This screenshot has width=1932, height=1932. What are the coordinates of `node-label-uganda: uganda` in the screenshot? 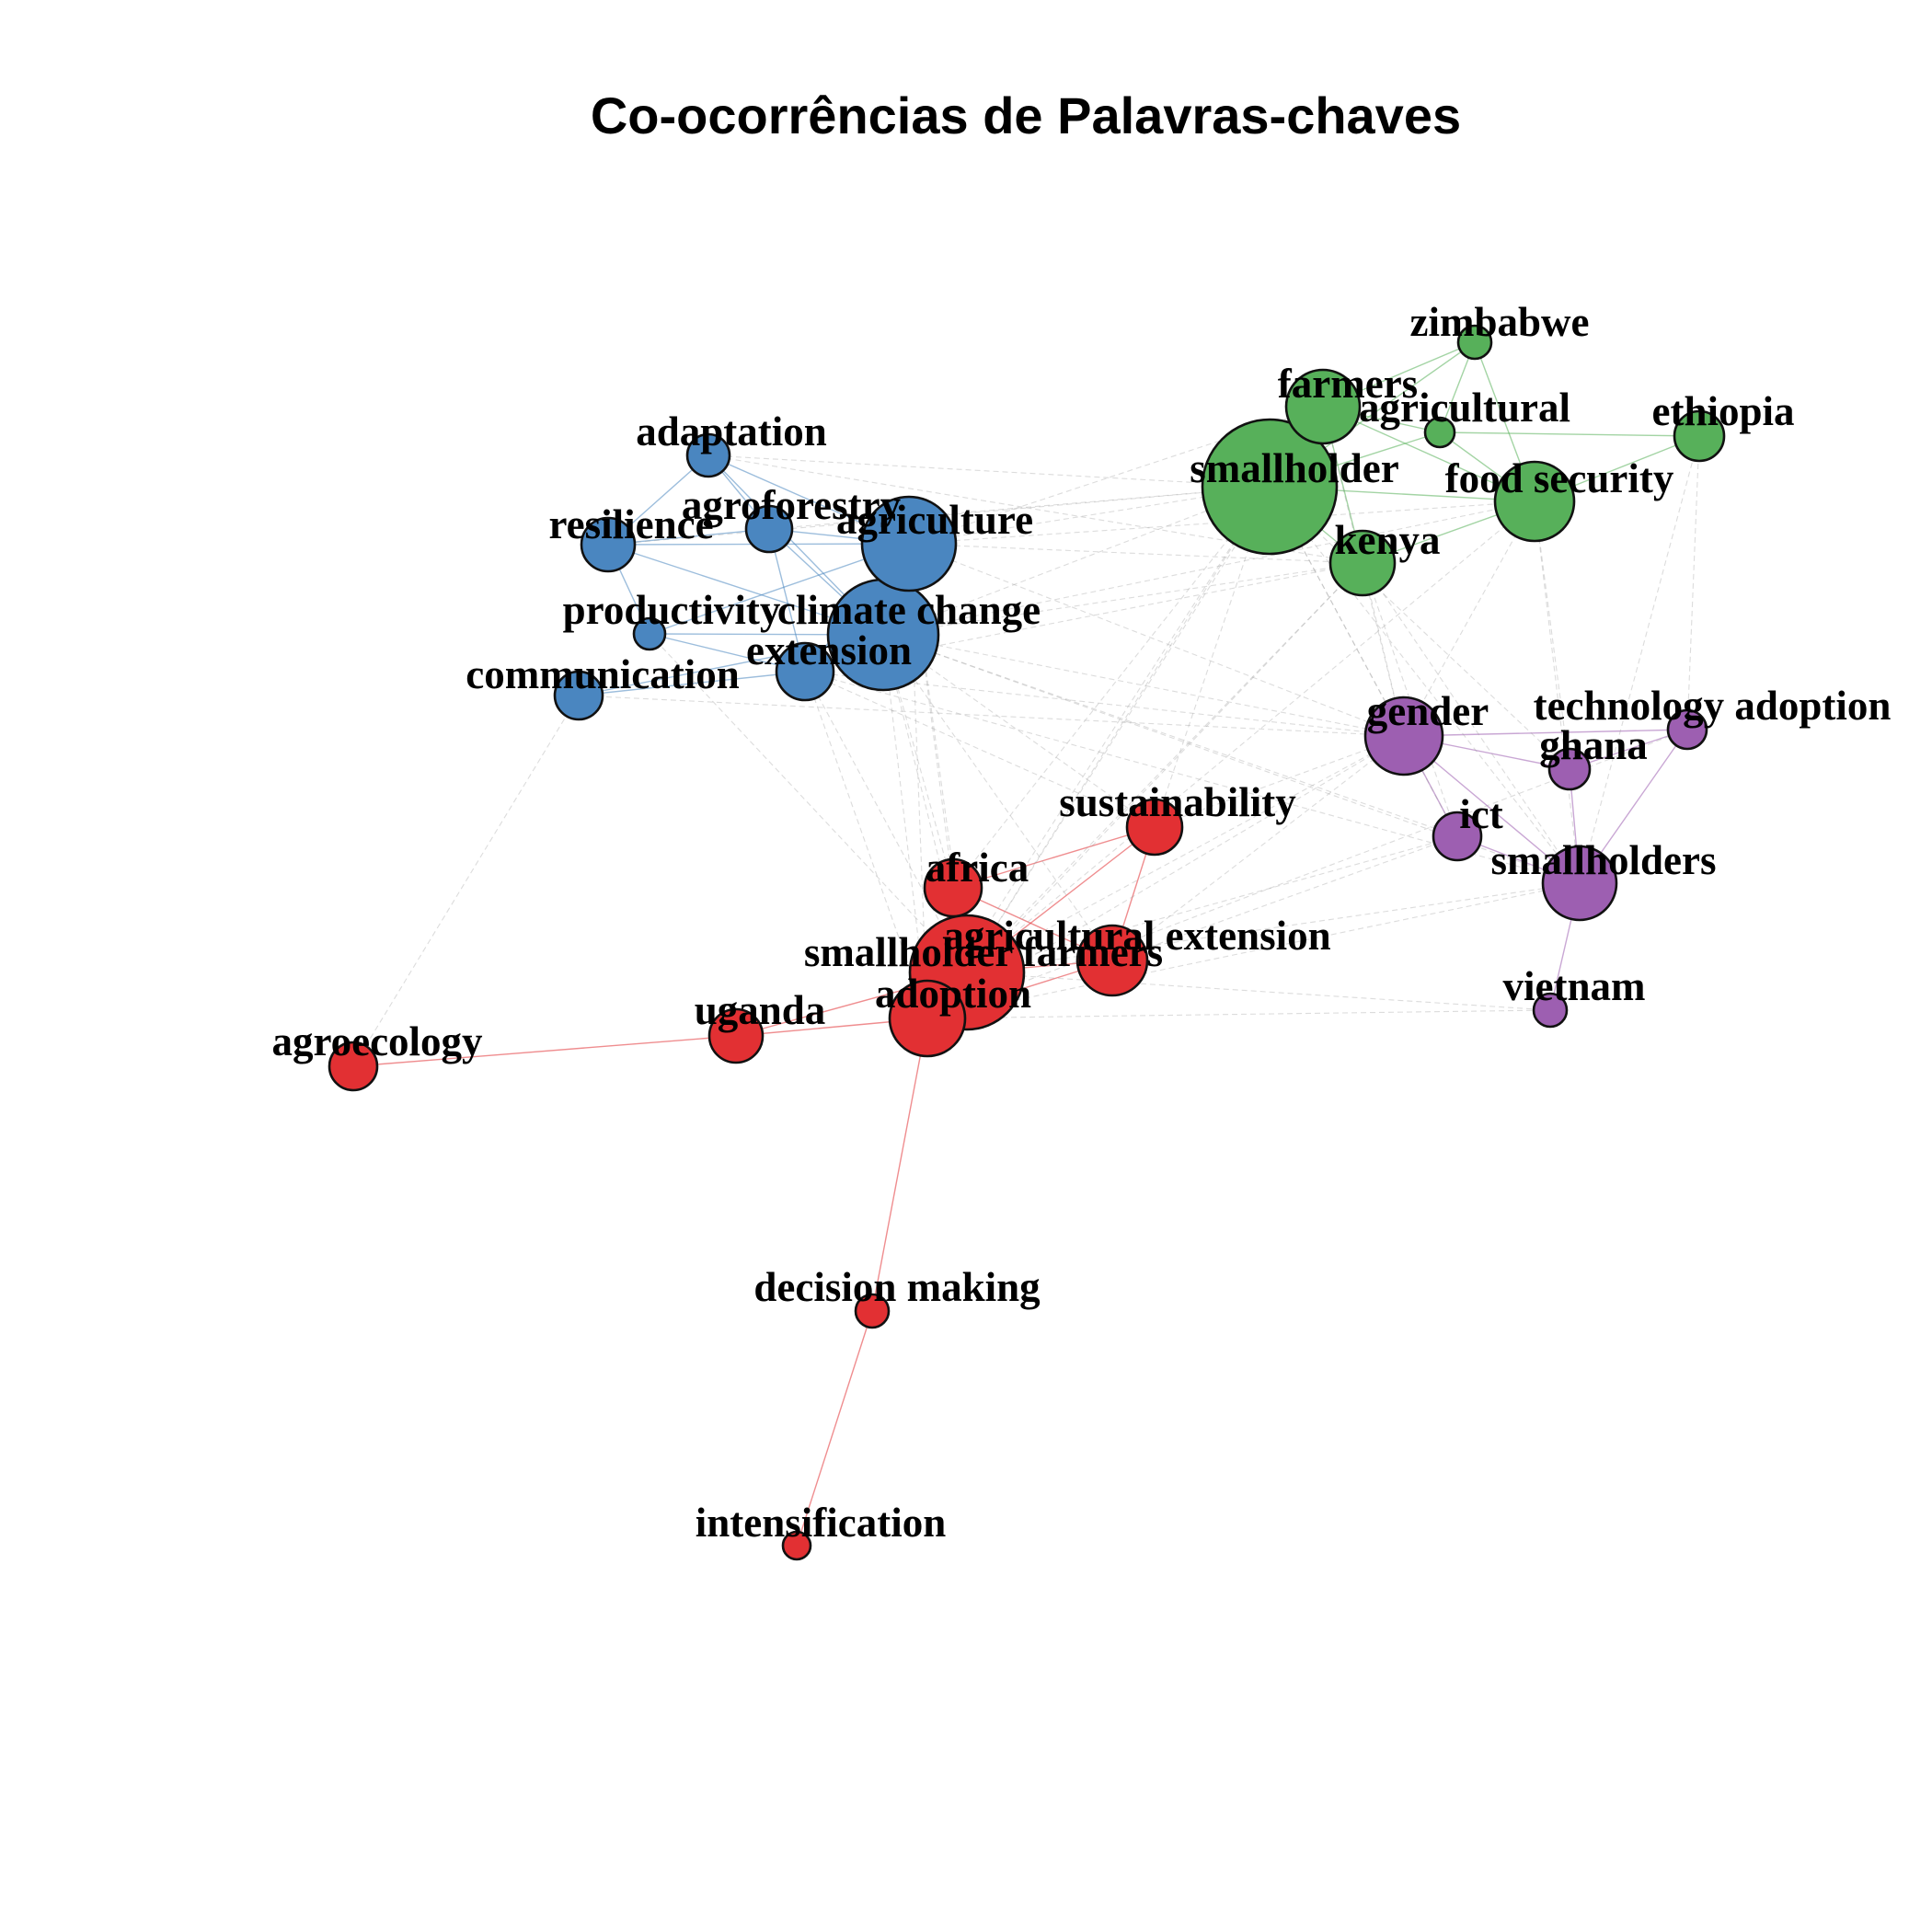 It's located at (760, 1010).